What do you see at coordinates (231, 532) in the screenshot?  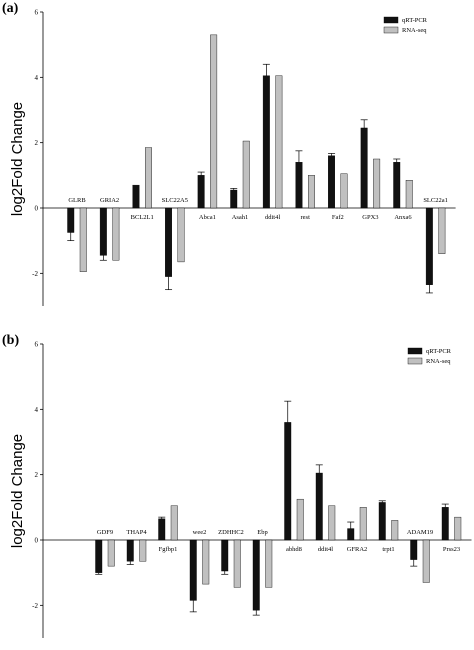 I see `category-label: ZDHHC2` at bounding box center [231, 532].